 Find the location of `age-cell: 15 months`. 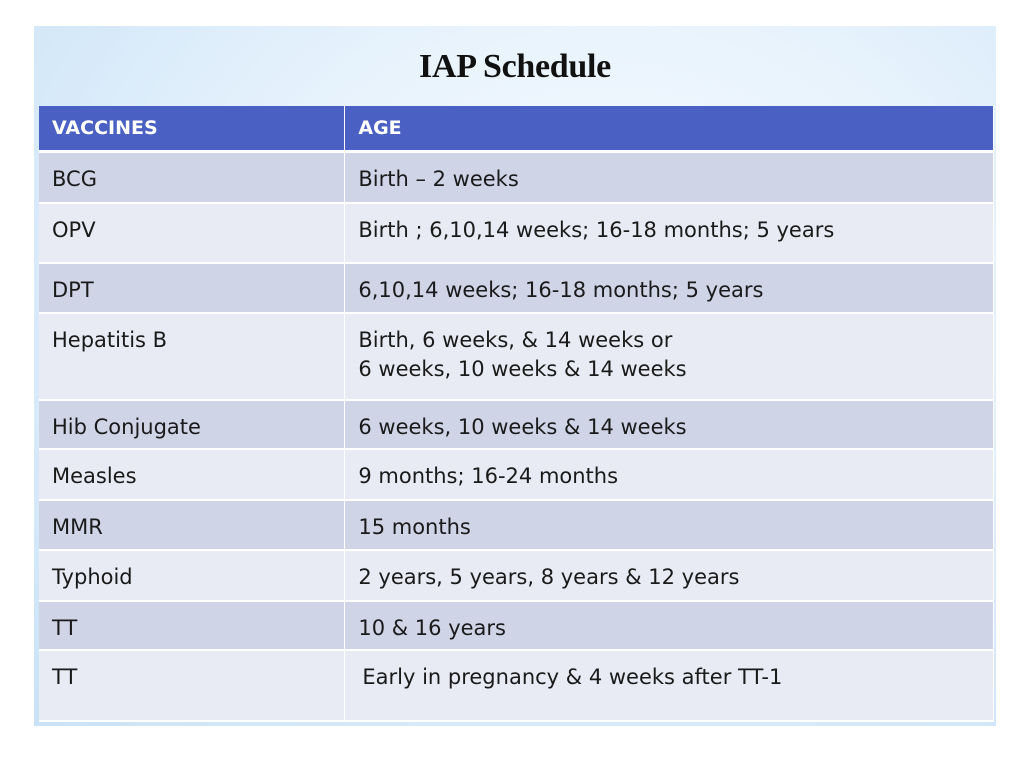

age-cell: 15 months is located at coordinates (669, 525).